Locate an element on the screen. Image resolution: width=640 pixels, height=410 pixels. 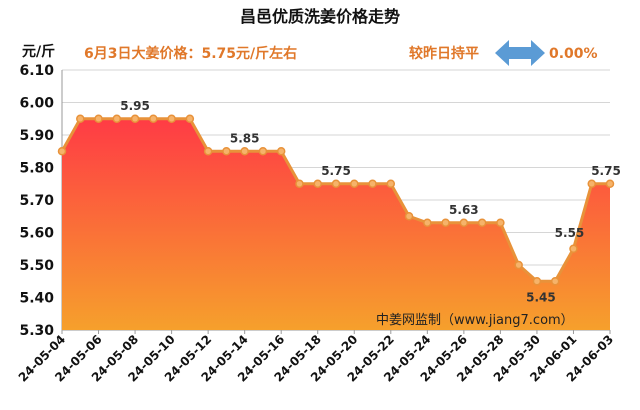
y-tick-label: 5.80 is located at coordinates (36, 169).